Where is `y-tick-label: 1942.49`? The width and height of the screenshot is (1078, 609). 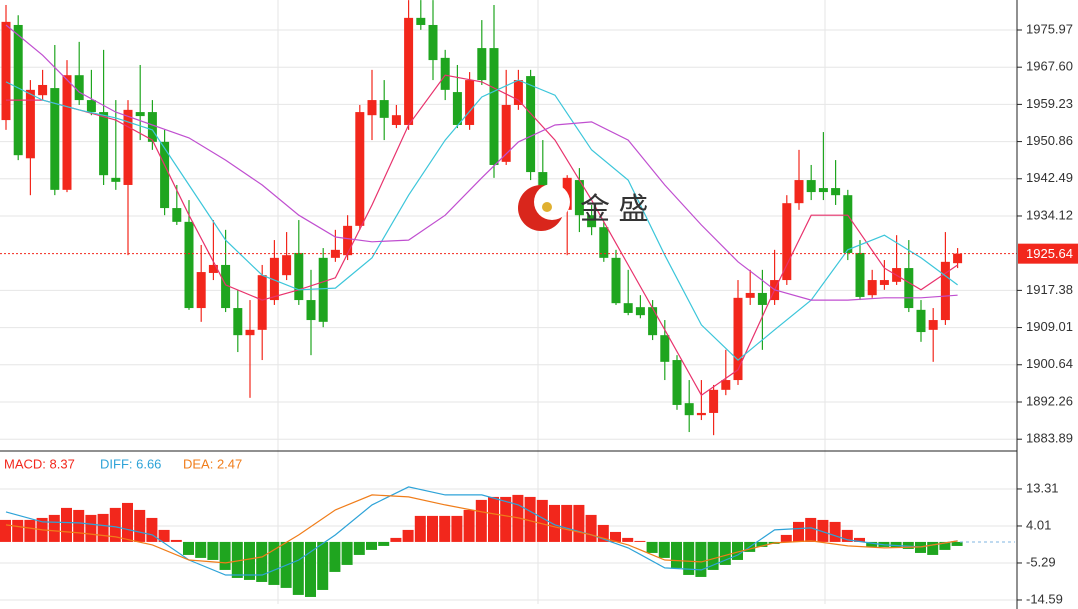
y-tick-label: 1942.49 is located at coordinates (1049, 177).